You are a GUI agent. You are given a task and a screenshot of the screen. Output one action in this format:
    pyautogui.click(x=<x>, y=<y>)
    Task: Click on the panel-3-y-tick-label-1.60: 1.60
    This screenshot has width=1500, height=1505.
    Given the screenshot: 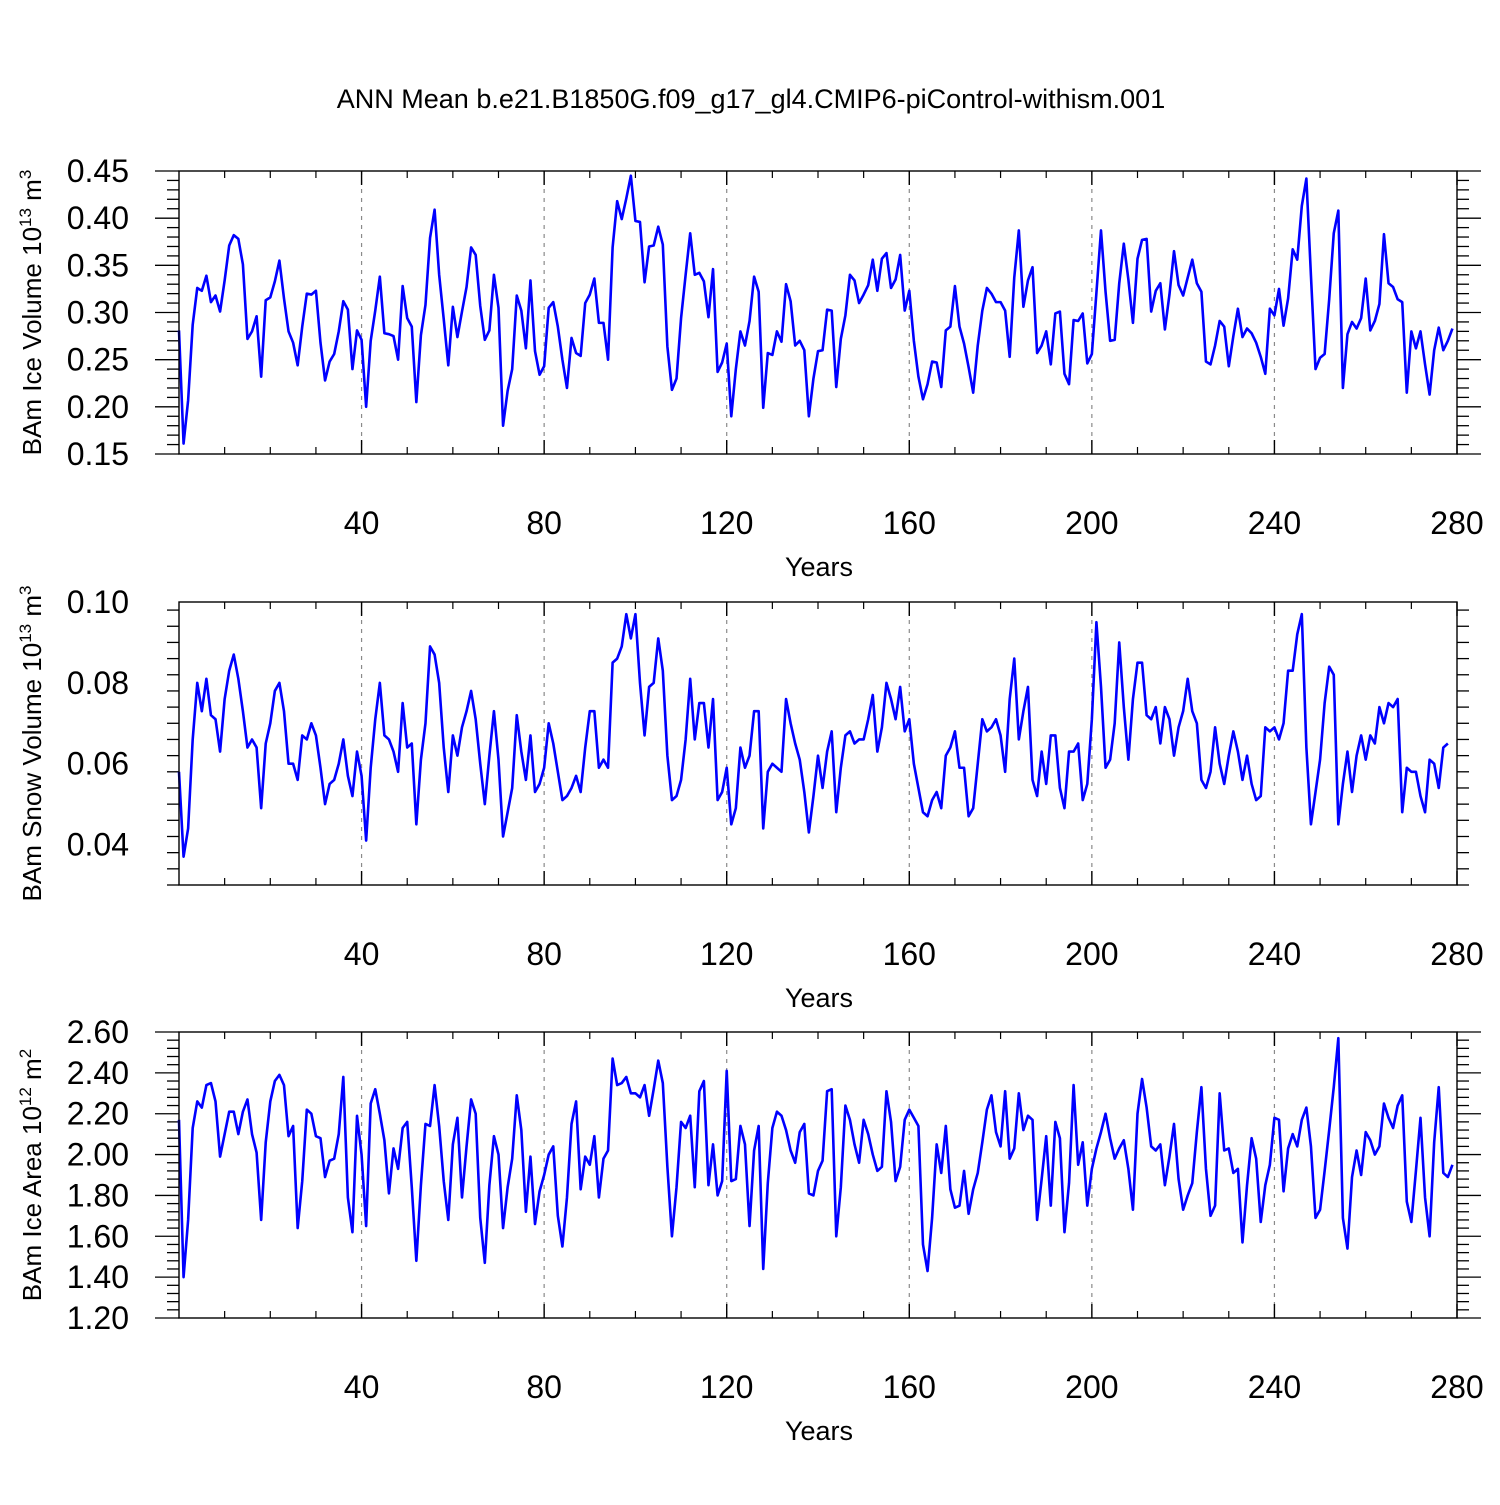 What is the action you would take?
    pyautogui.click(x=98, y=1236)
    